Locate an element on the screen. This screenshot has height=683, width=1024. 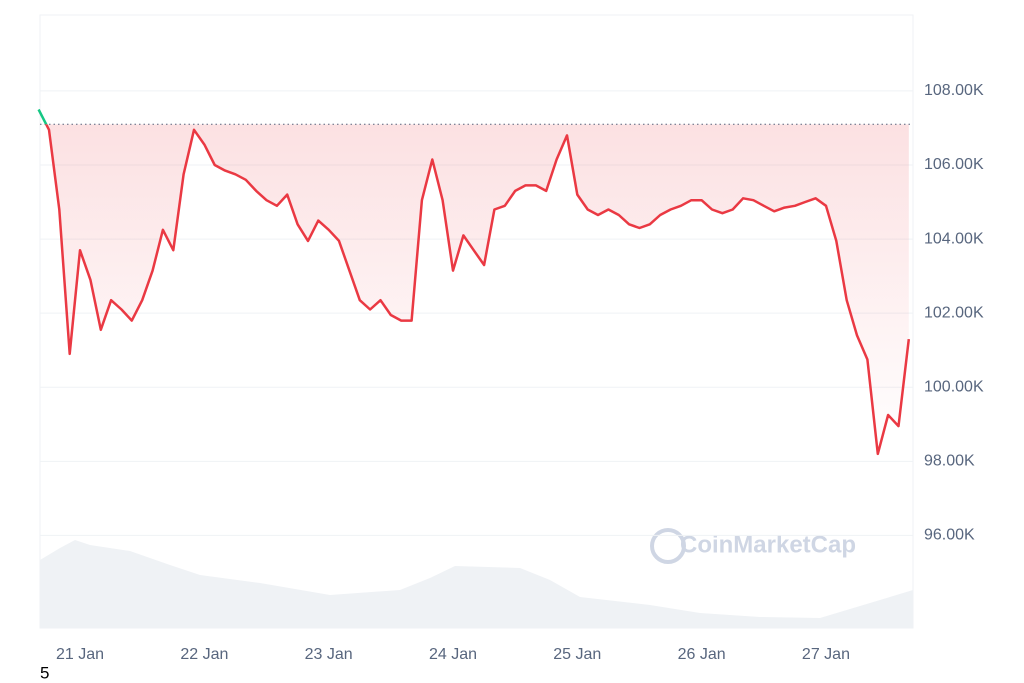
x-tick-label: 21 Jan is located at coordinates (80, 654).